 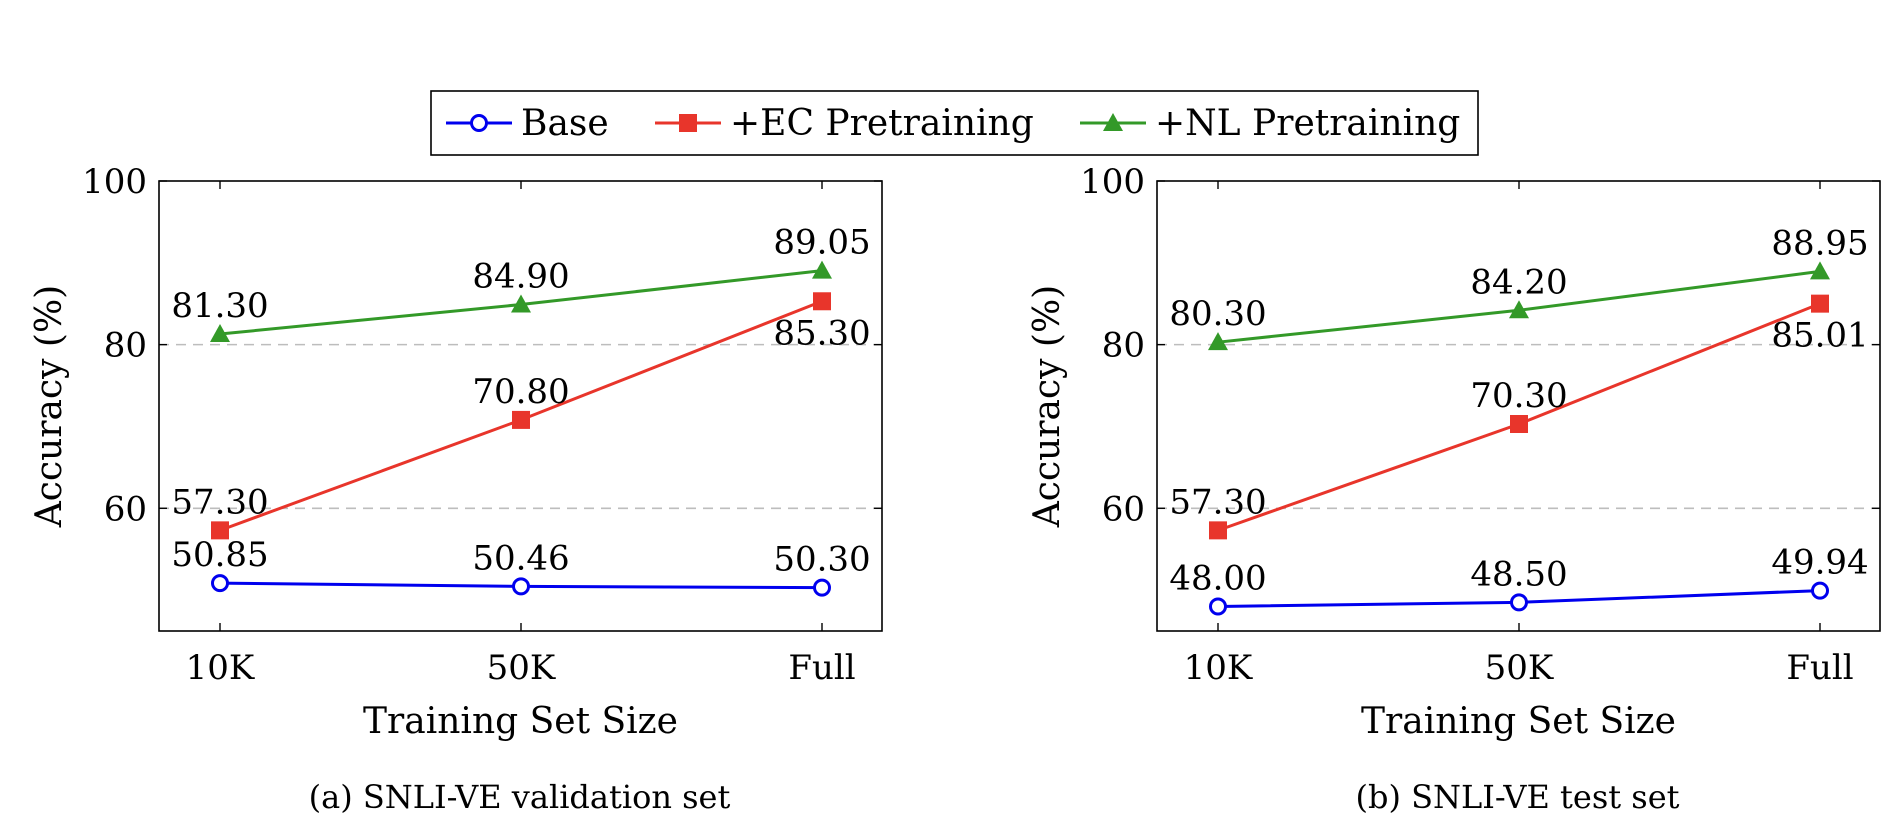 I want to click on data-label: 70.80, so click(x=520, y=392).